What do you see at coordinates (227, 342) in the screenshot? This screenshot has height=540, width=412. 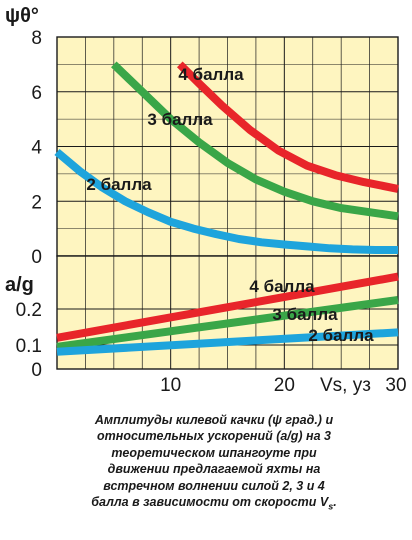 I see `series-line-2-ball` at bounding box center [227, 342].